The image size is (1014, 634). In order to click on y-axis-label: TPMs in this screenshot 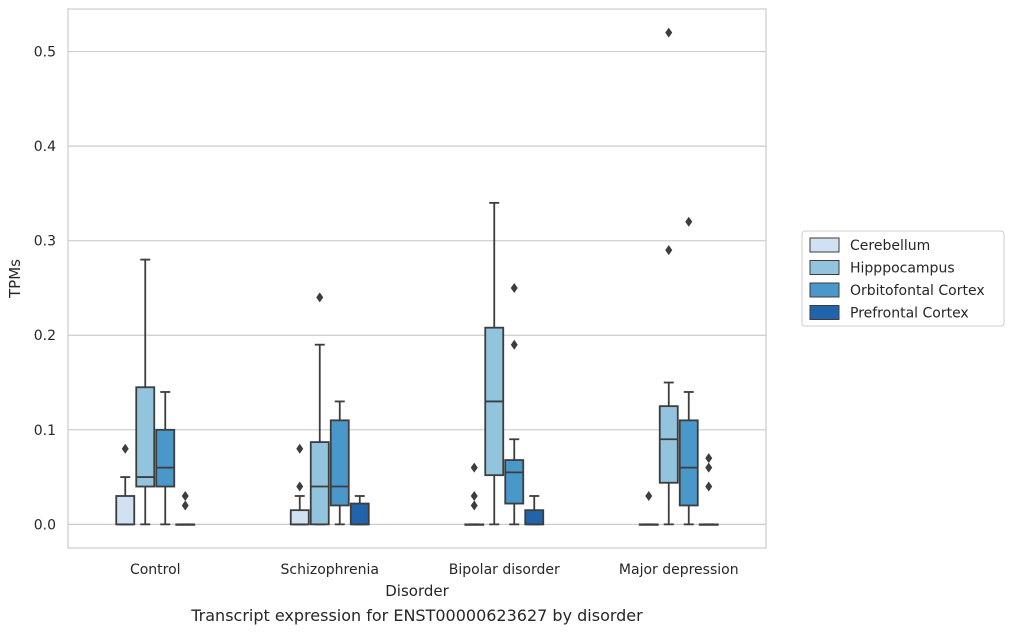, I will do `click(15, 279)`.